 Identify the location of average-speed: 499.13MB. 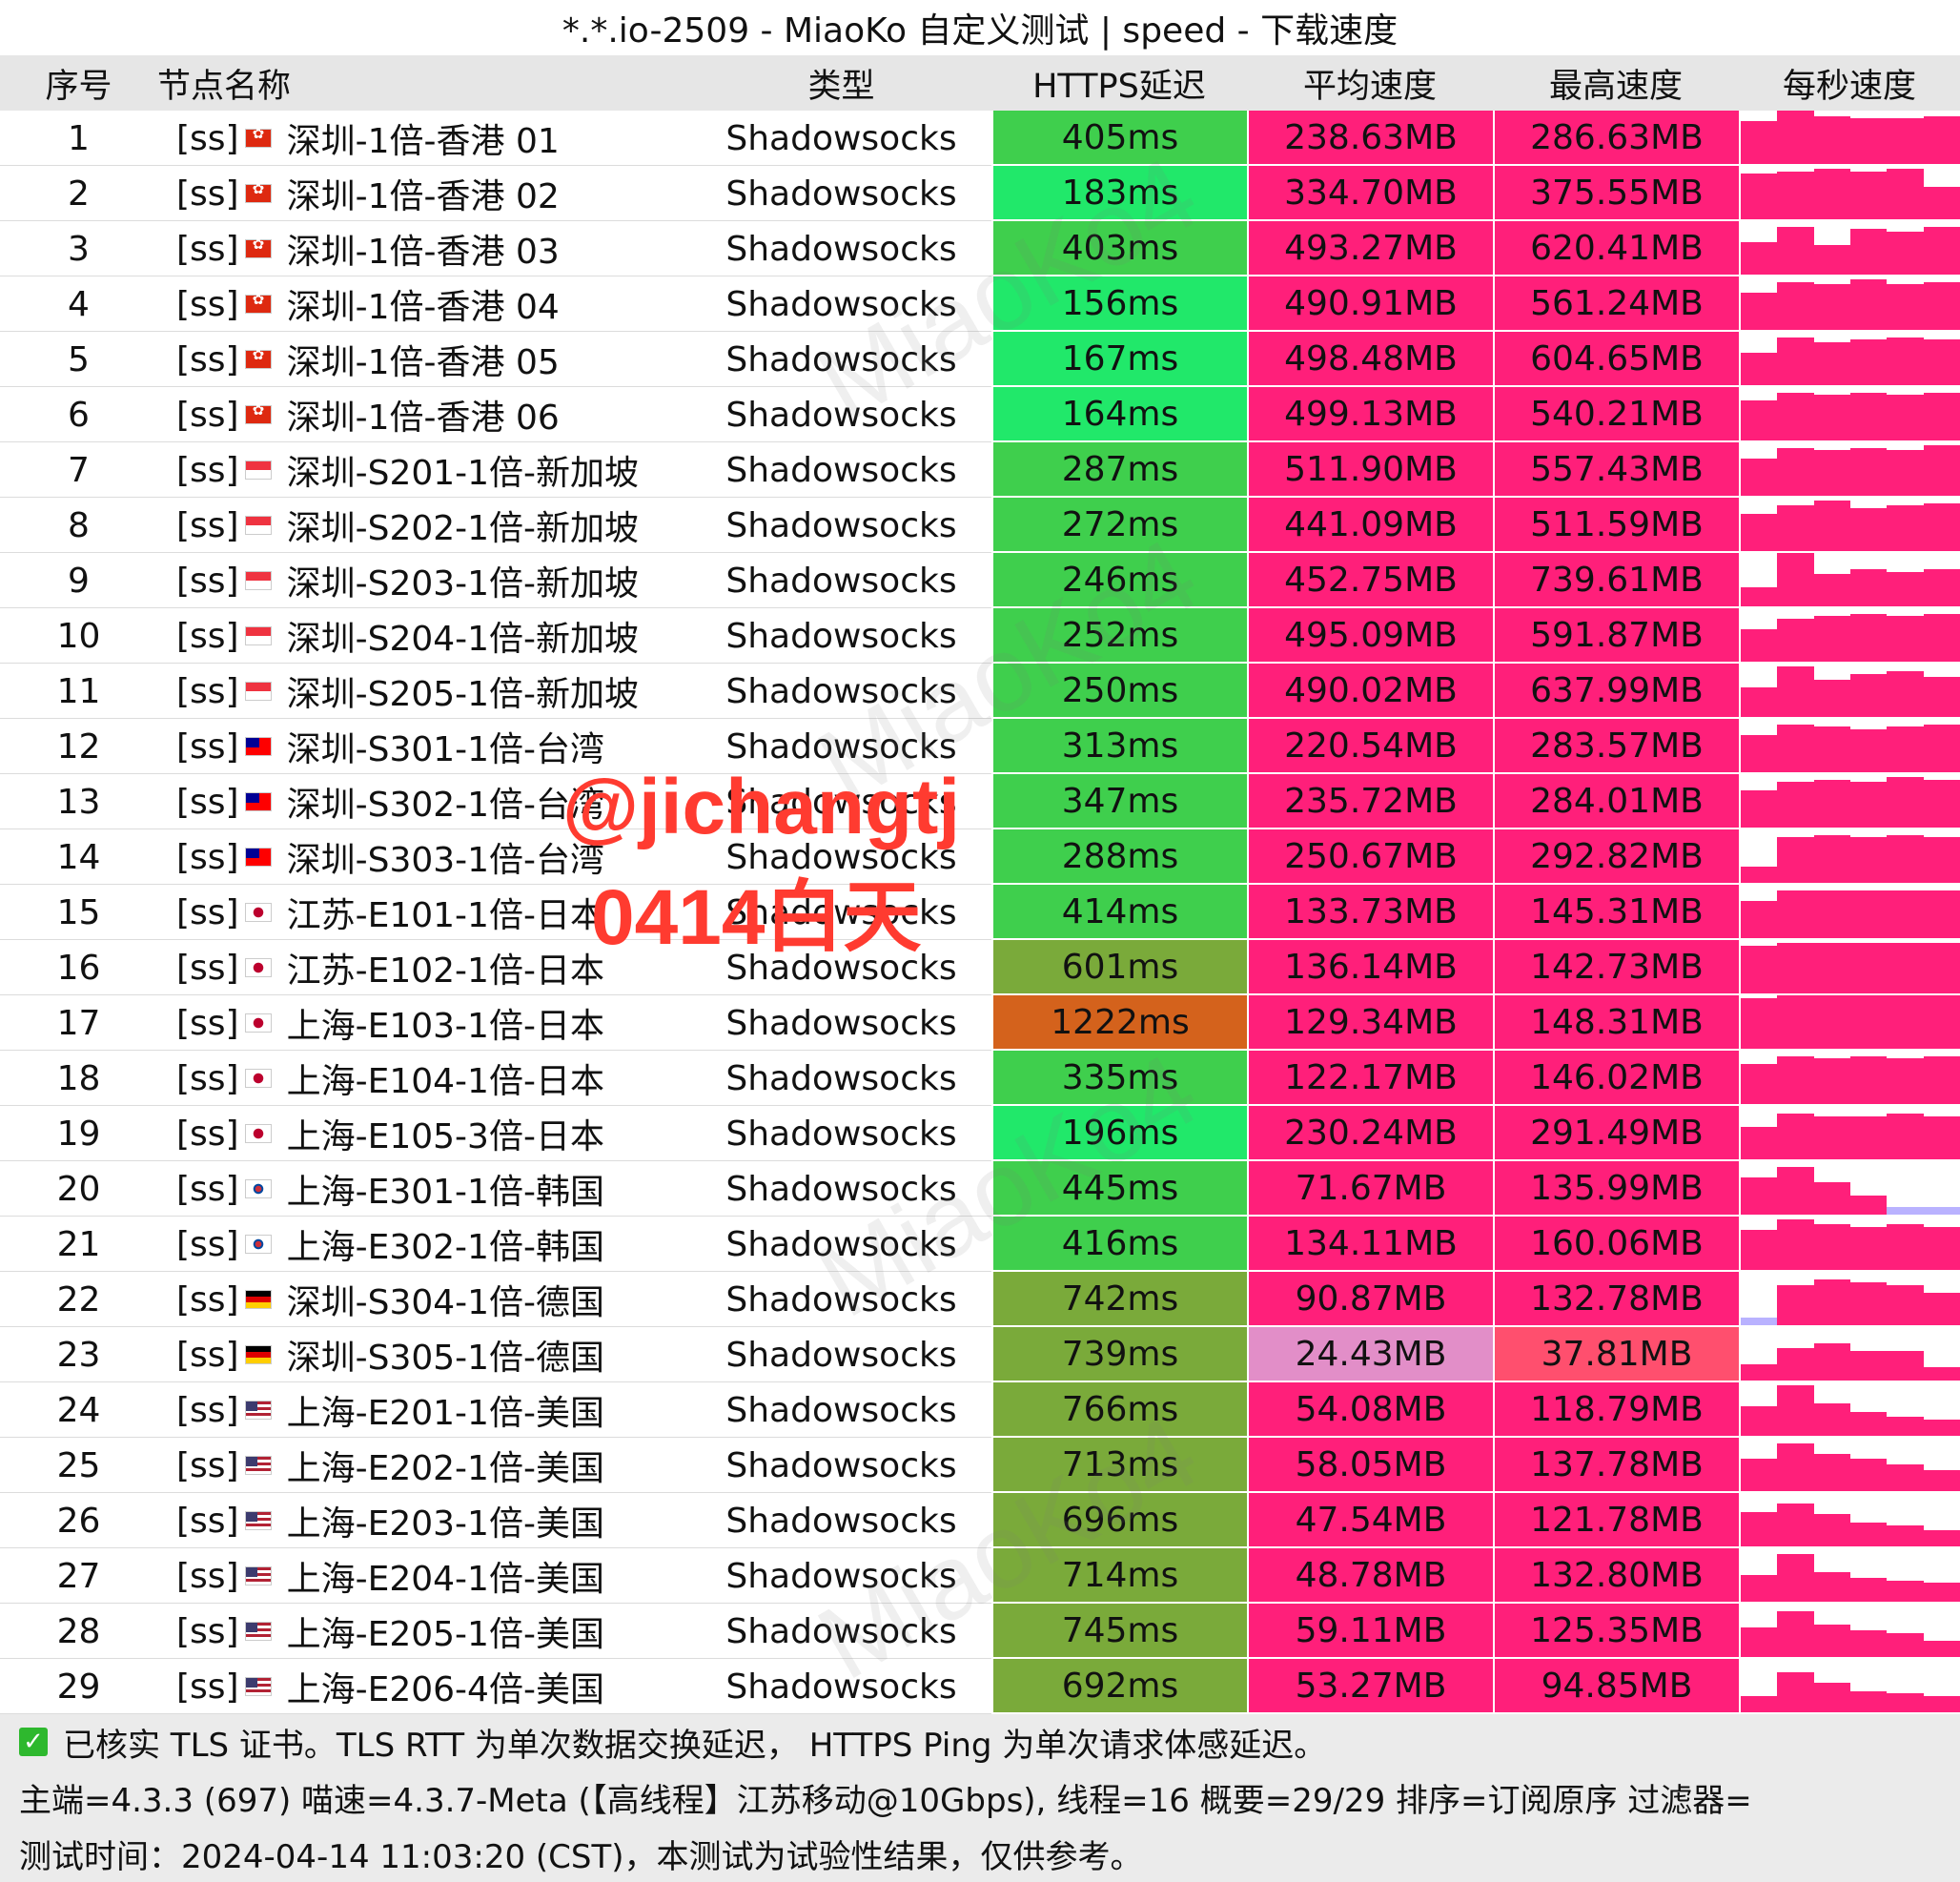
(1370, 414).